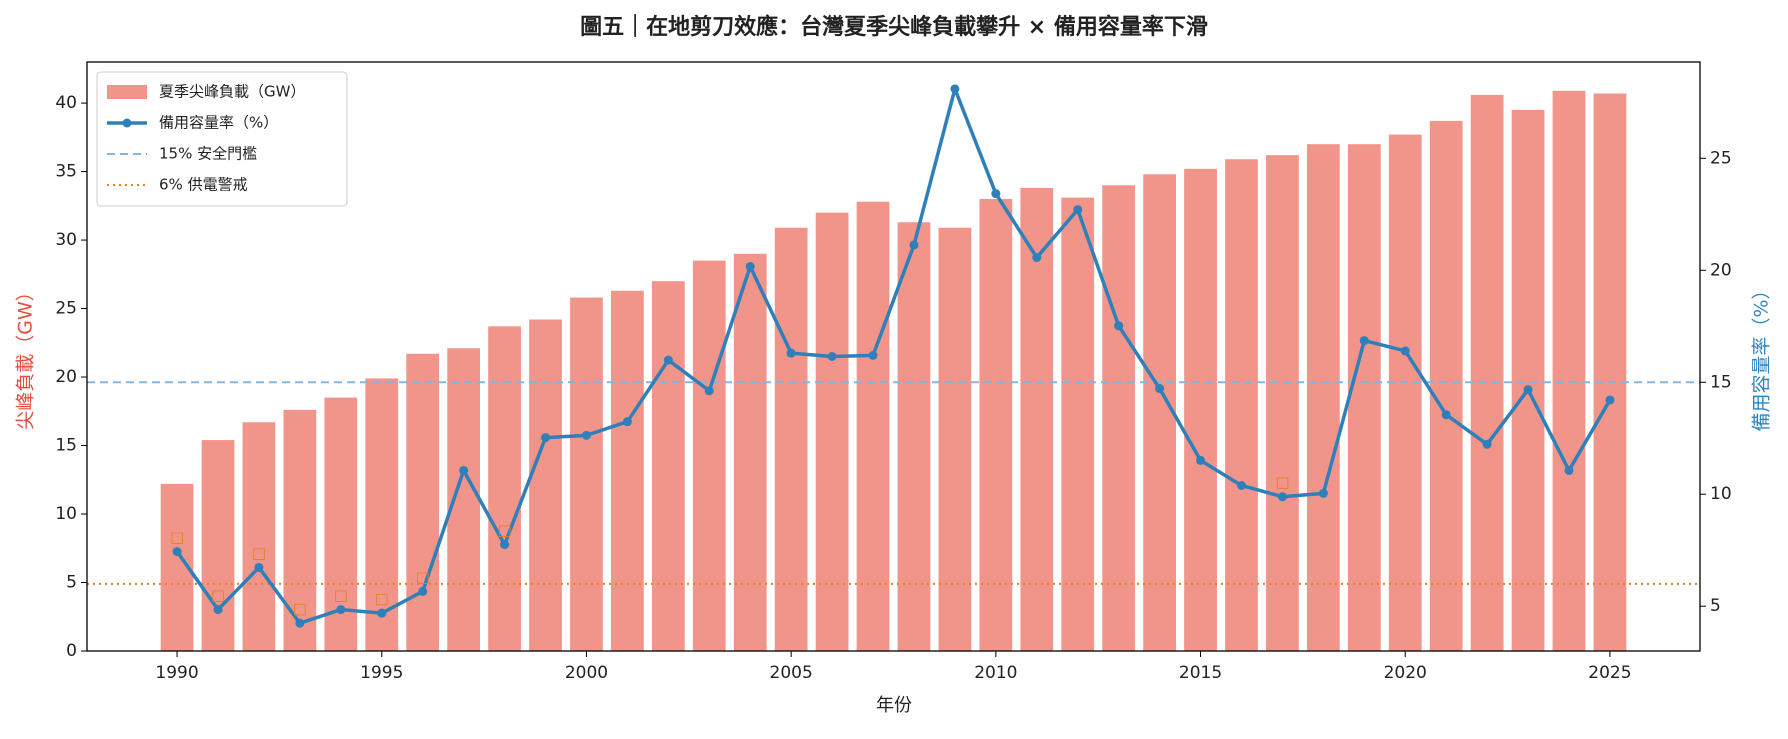 Image resolution: width=1788 pixels, height=739 pixels. Describe the element at coordinates (218, 123) in the screenshot. I see `legend-label: 備用容量率（%）` at that location.